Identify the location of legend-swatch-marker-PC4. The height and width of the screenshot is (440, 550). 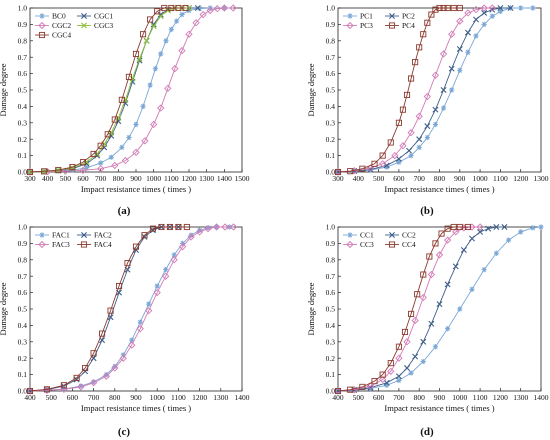
(392, 25).